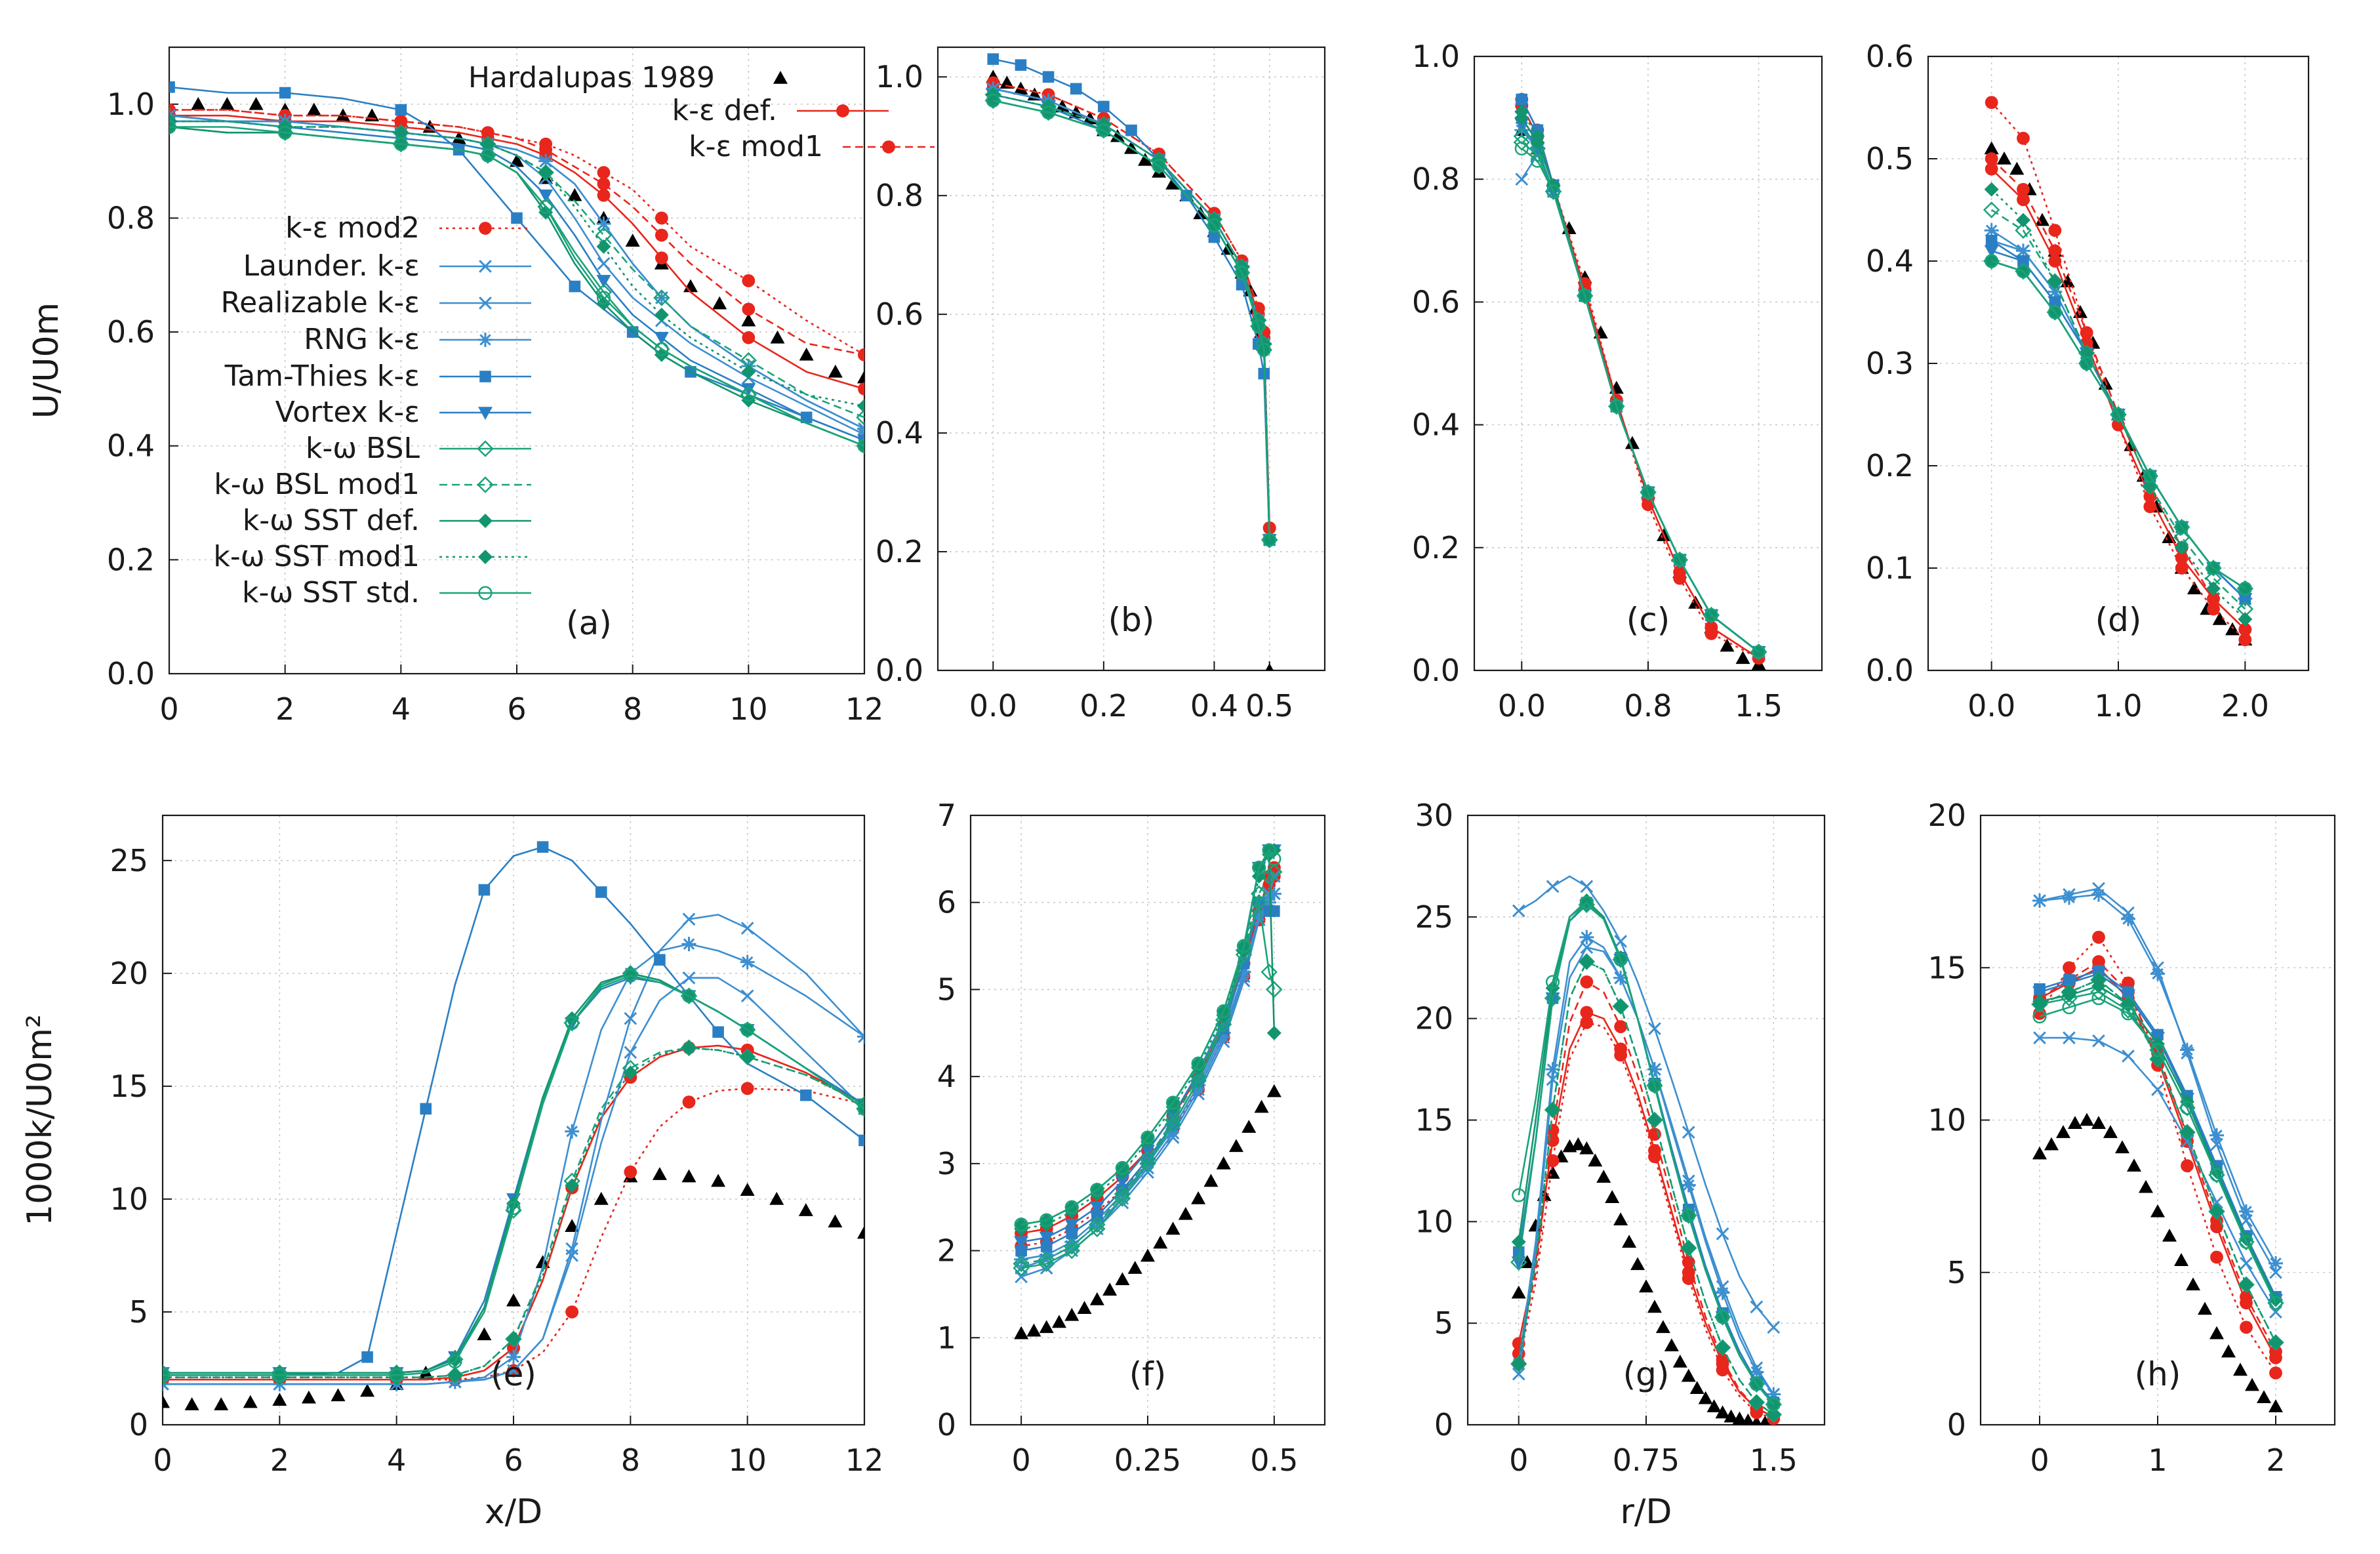 The width and height of the screenshot is (2380, 1554). What do you see at coordinates (331, 592) in the screenshot?
I see `legend-label: k-ω SST std.` at bounding box center [331, 592].